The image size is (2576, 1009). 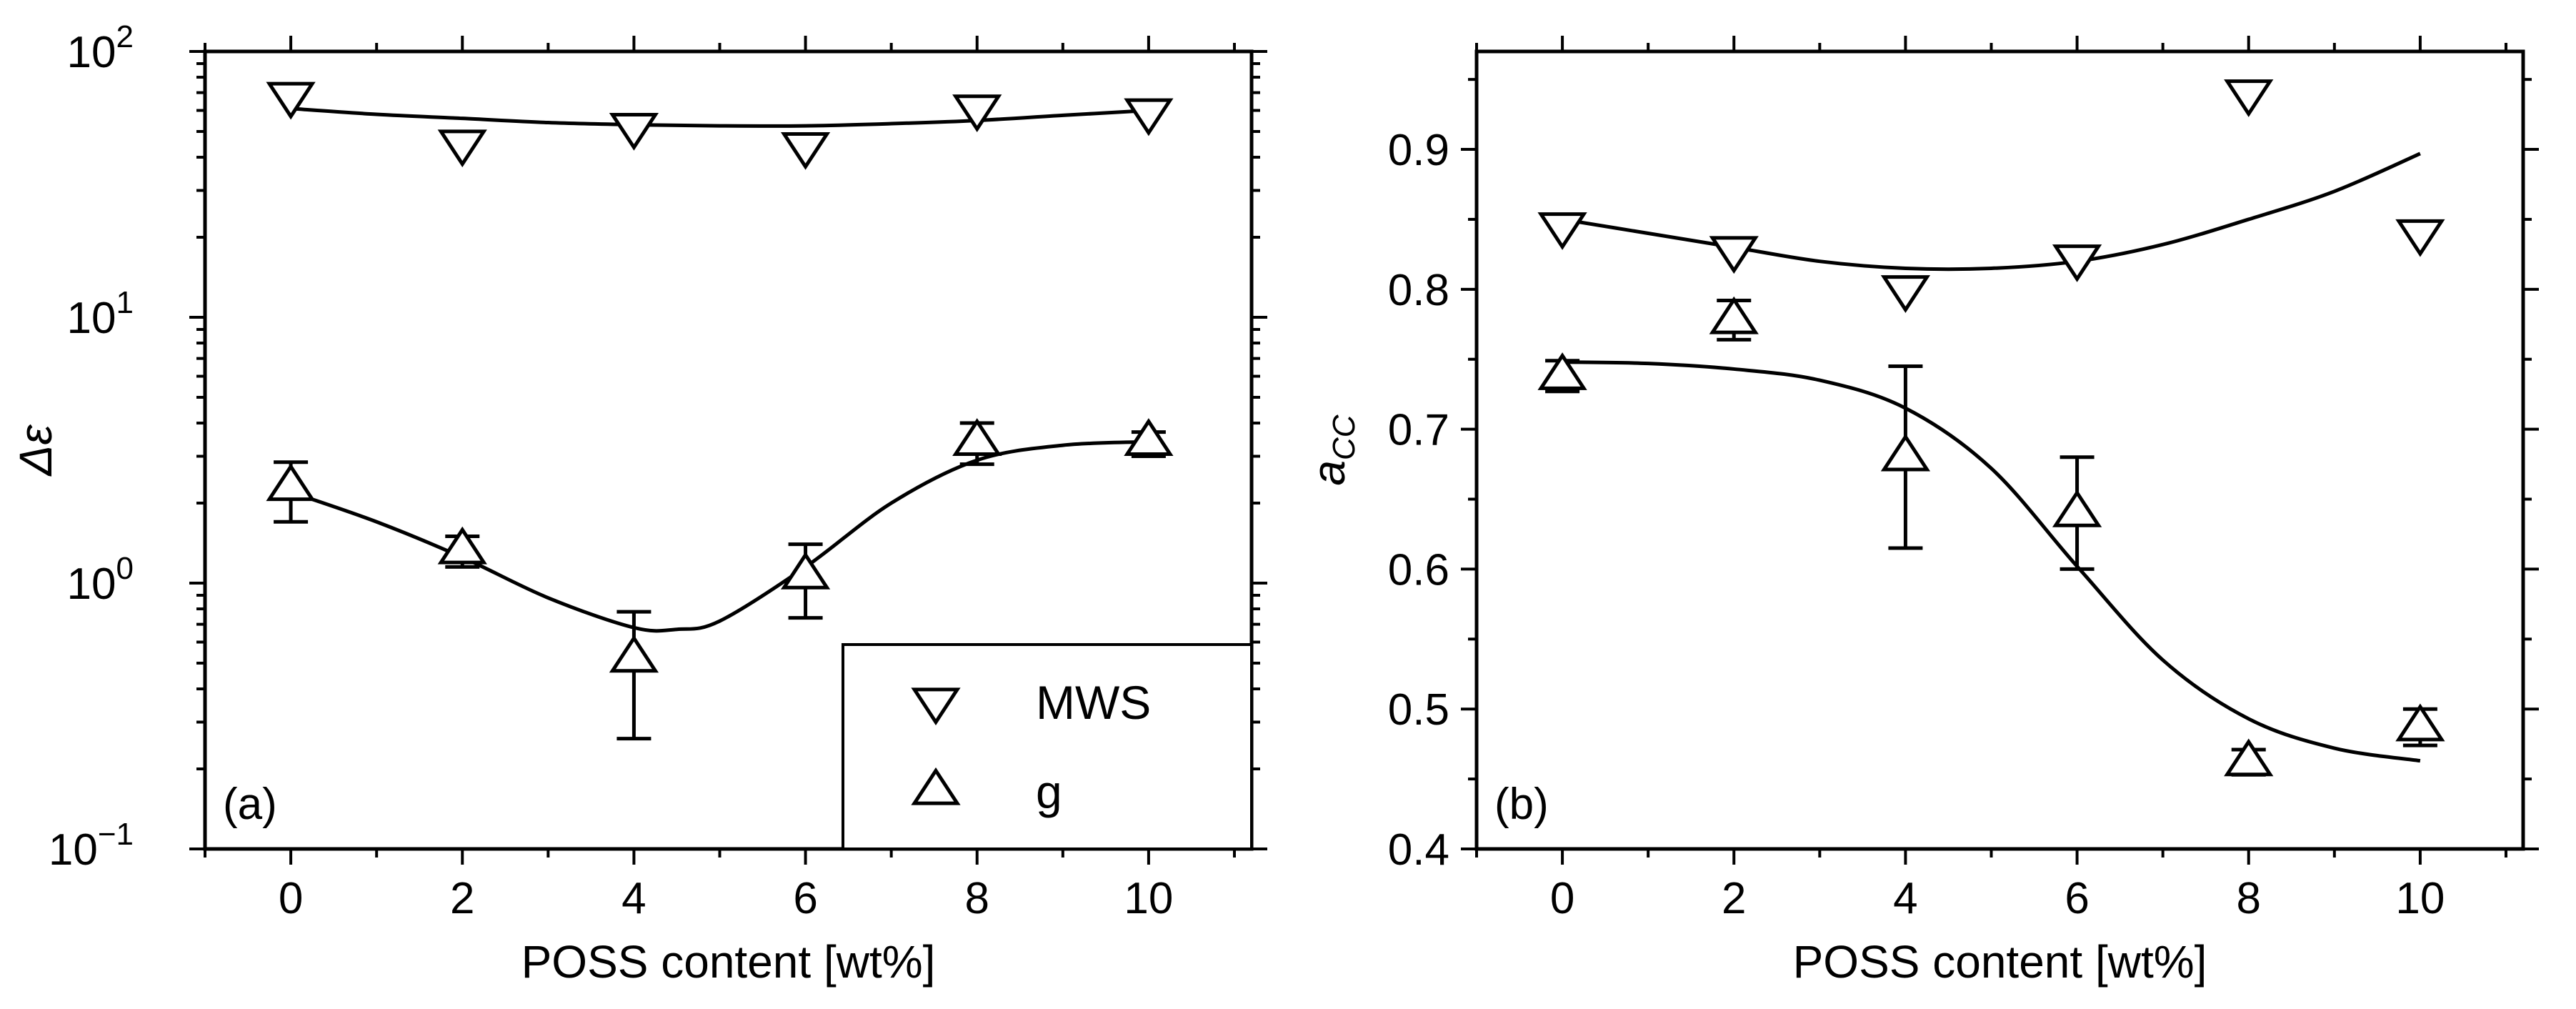 I want to click on y-tick-label: 0.5, so click(x=1418, y=710).